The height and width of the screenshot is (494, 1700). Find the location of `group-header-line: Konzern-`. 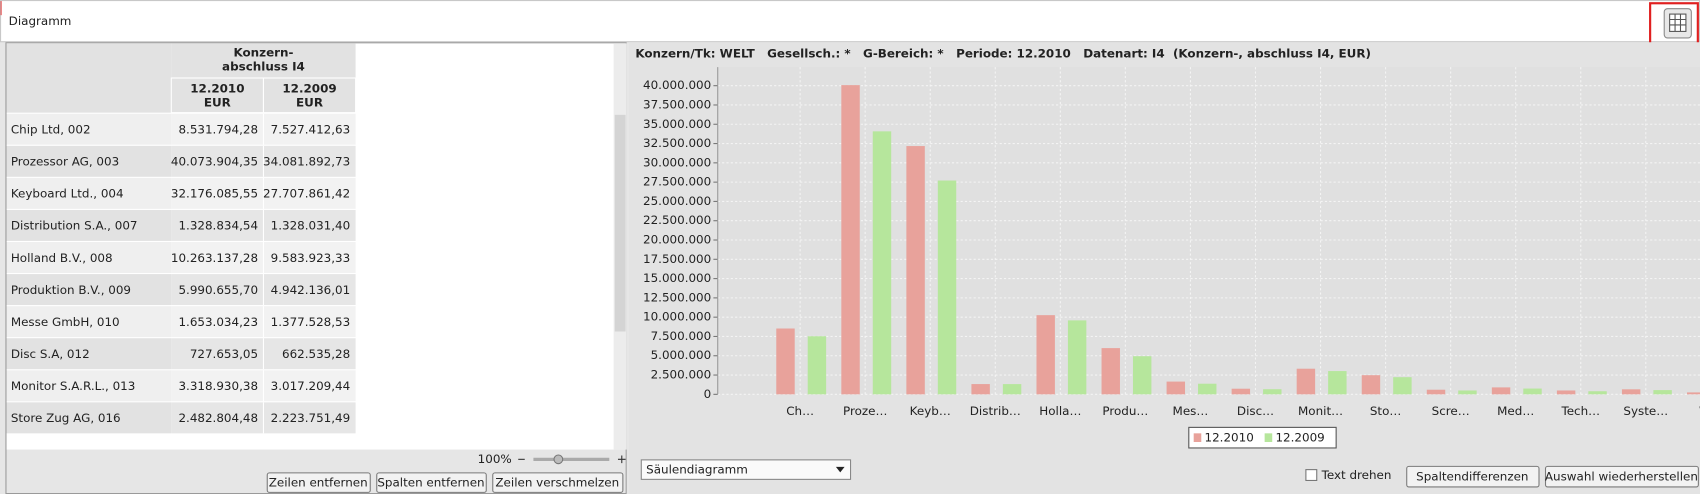

group-header-line: Konzern- is located at coordinates (263, 53).